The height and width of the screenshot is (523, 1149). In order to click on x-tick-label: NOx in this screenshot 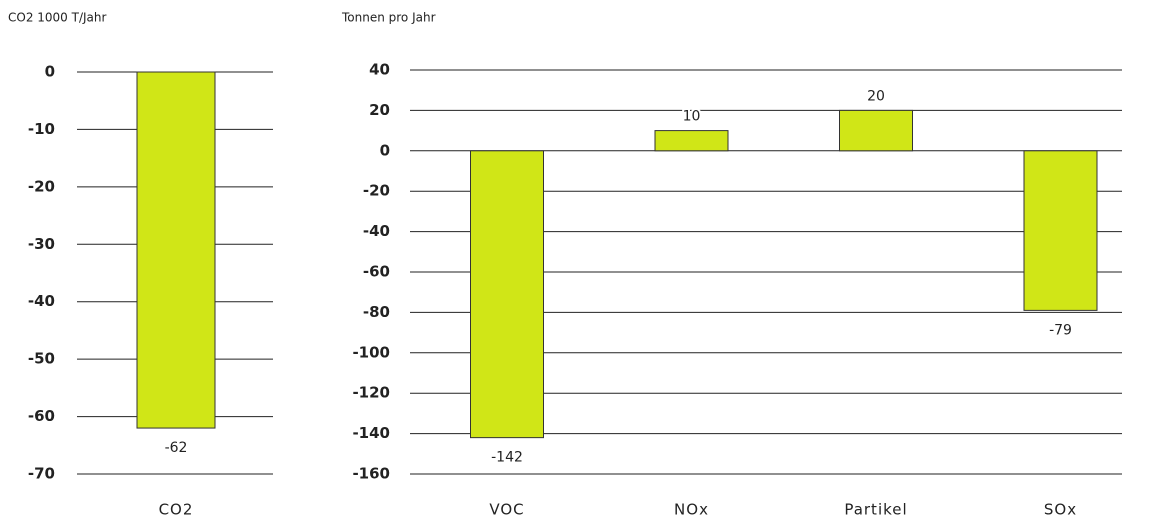, I will do `click(691, 510)`.